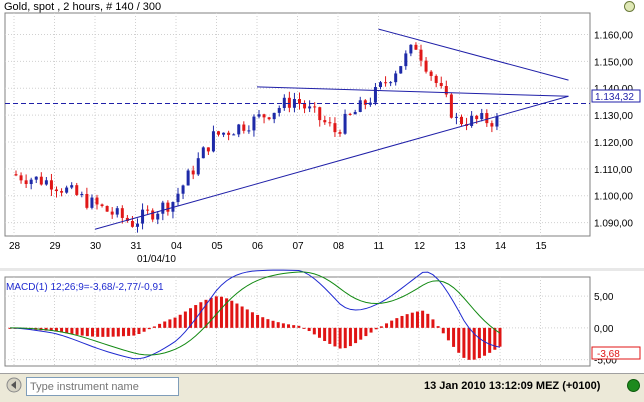 The height and width of the screenshot is (402, 644). I want to click on time-tick-label: 14, so click(501, 246).